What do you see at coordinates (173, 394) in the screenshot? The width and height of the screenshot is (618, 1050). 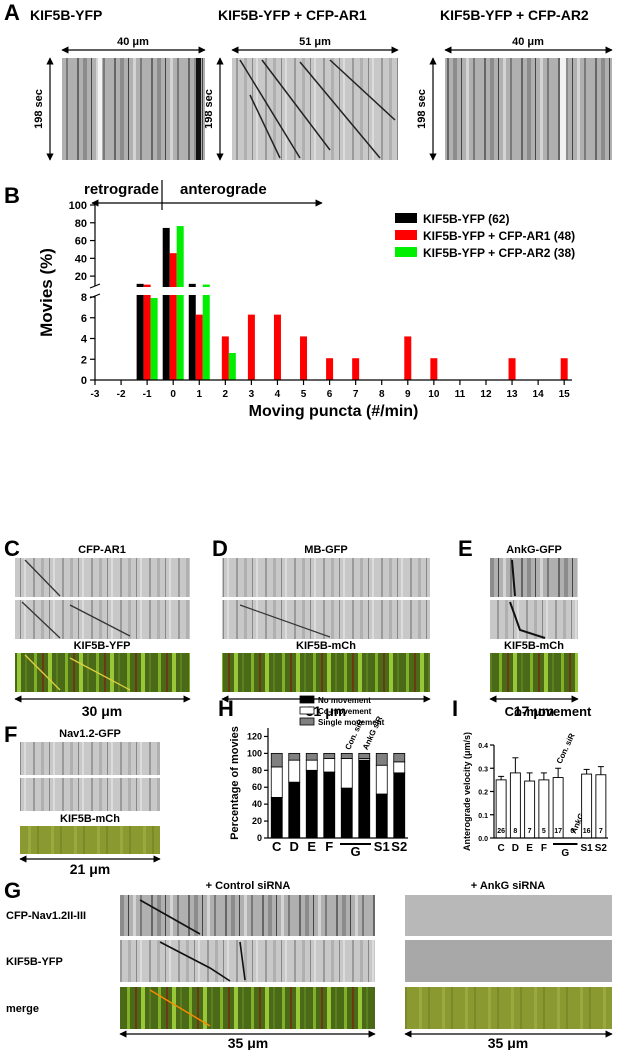 I see `x-tick-label: 0` at bounding box center [173, 394].